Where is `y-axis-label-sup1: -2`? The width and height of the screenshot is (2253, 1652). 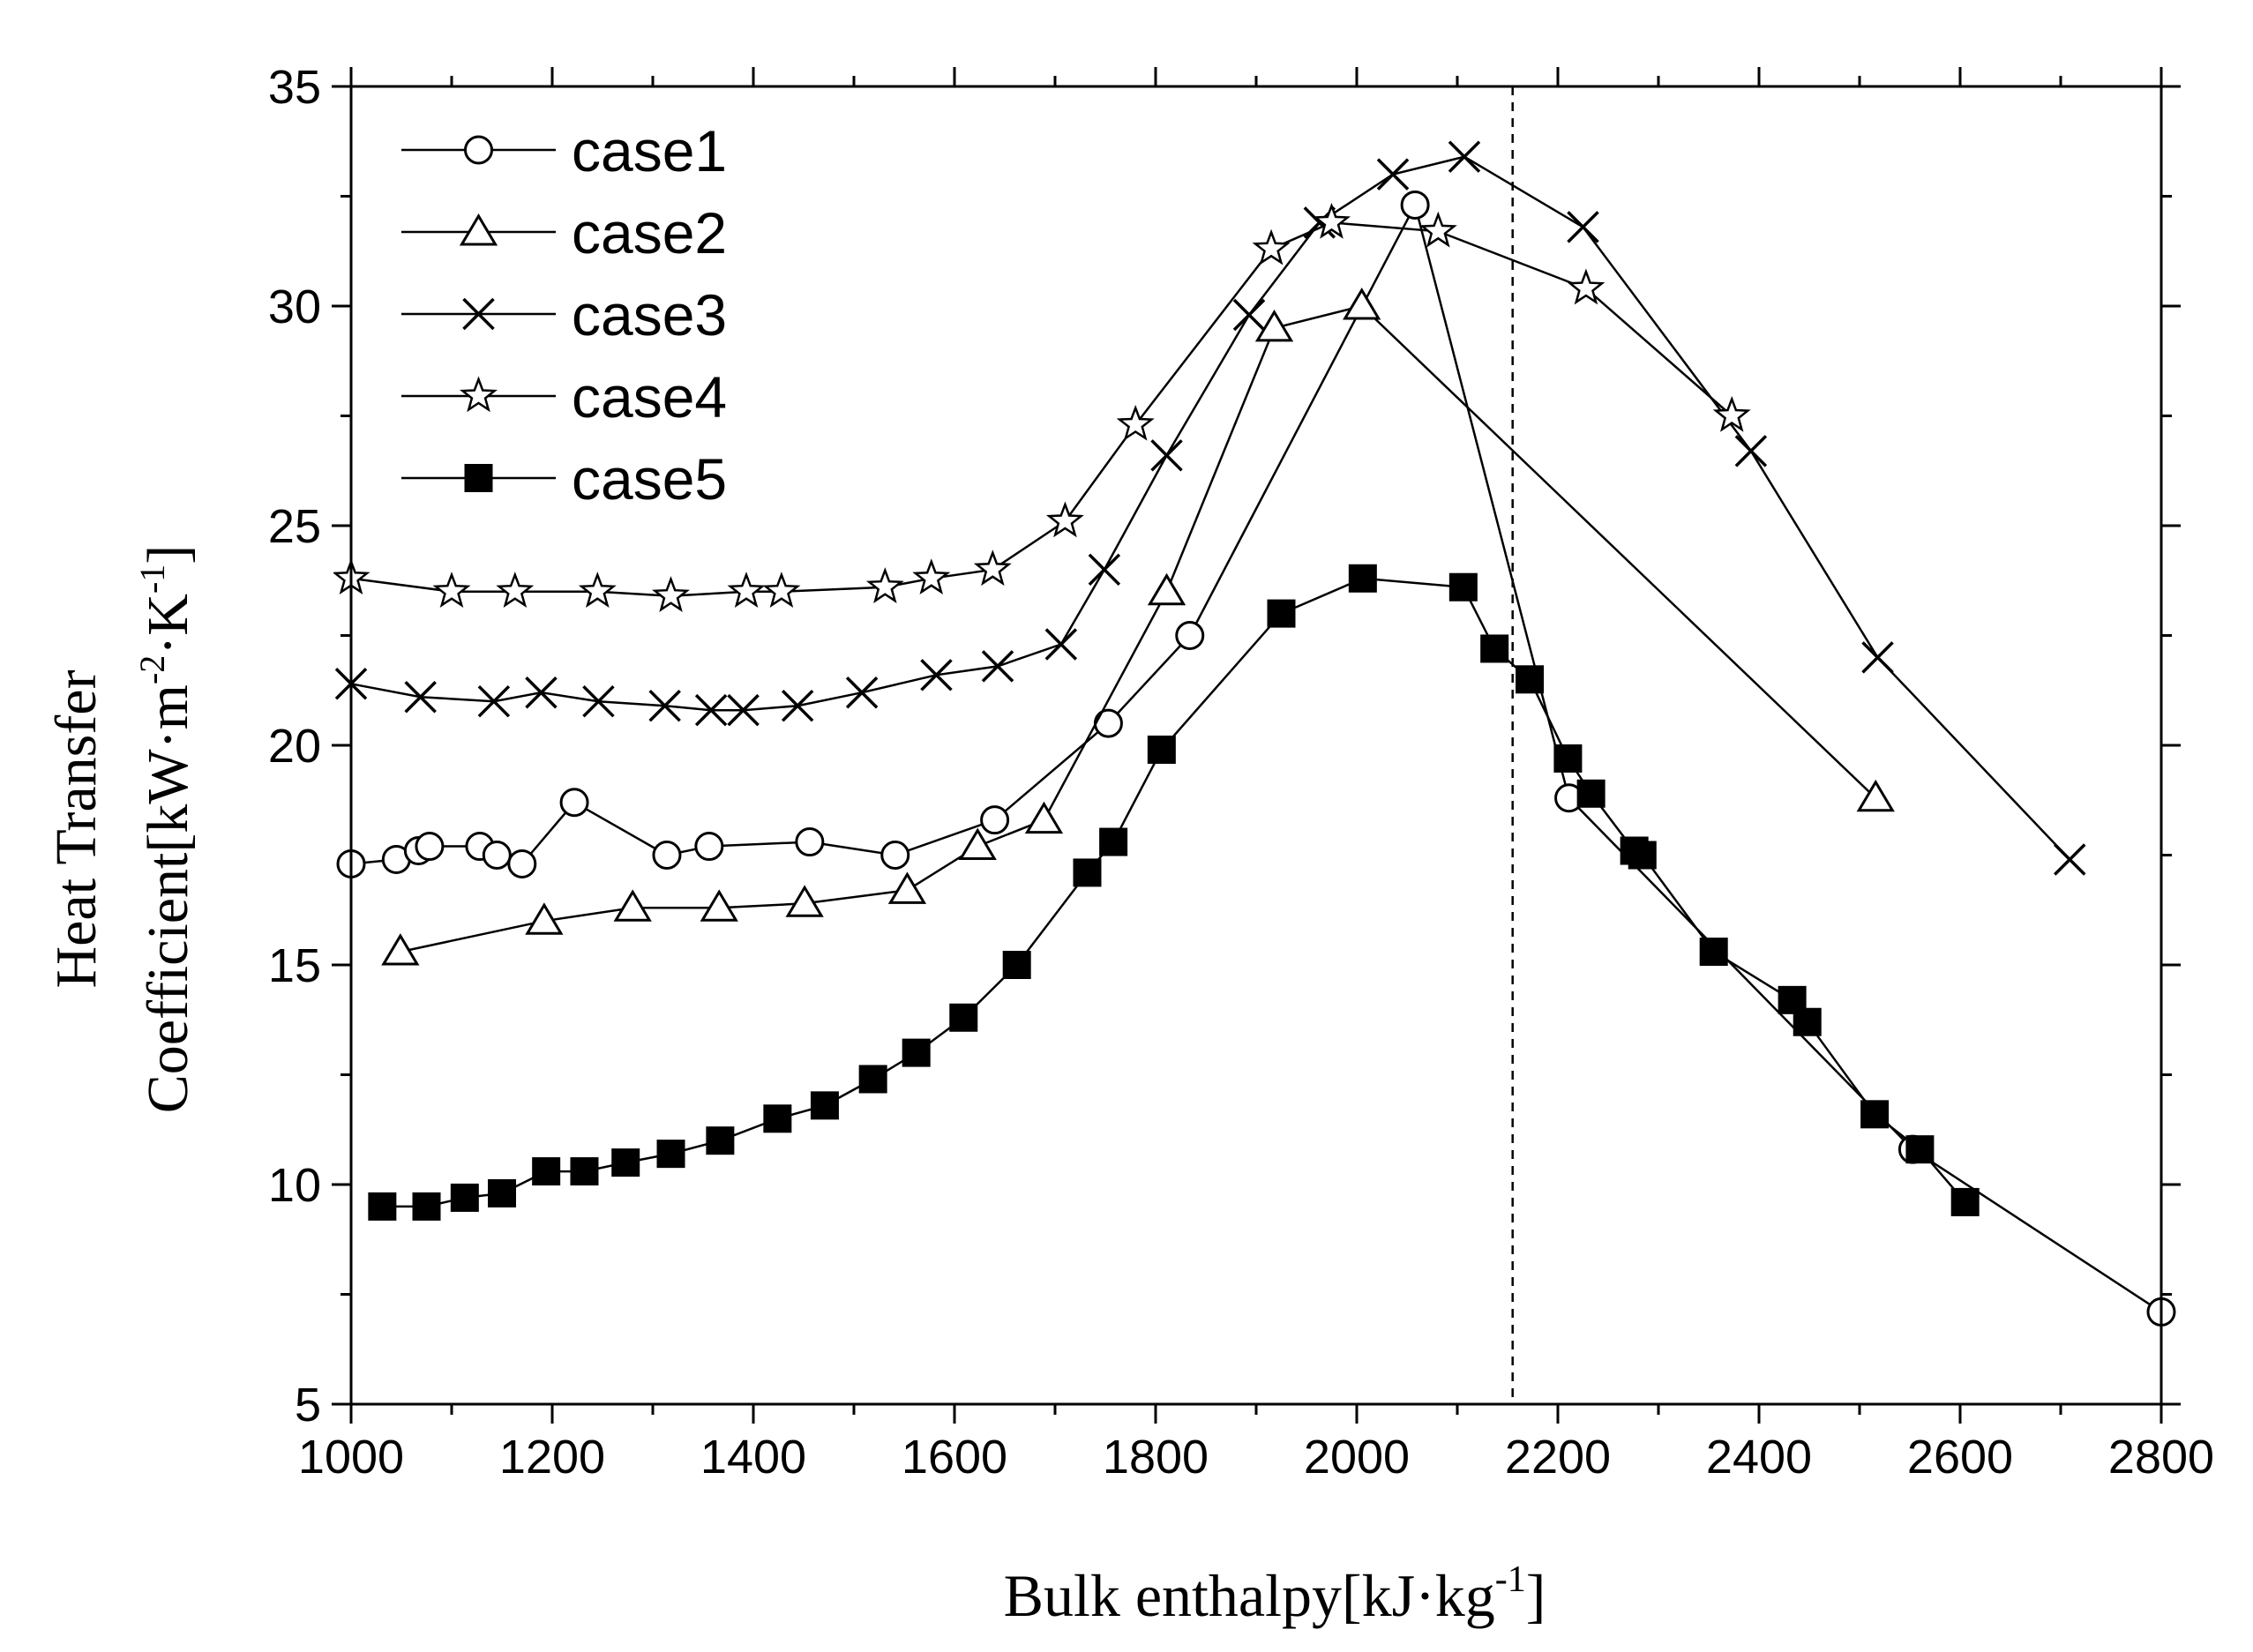
y-axis-label-sup1: -2 is located at coordinates (152, 669).